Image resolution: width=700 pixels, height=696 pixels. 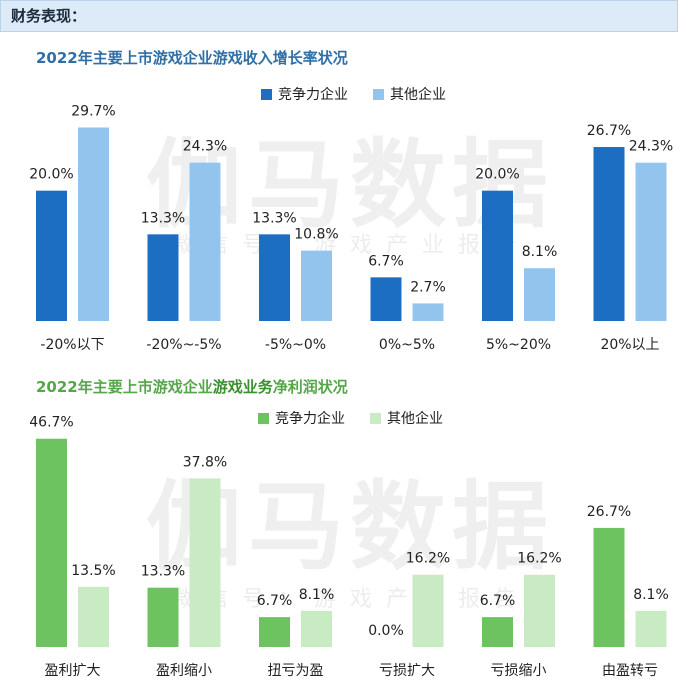 I want to click on chart2-category-label-5: 由盈转亏, so click(x=630, y=671).